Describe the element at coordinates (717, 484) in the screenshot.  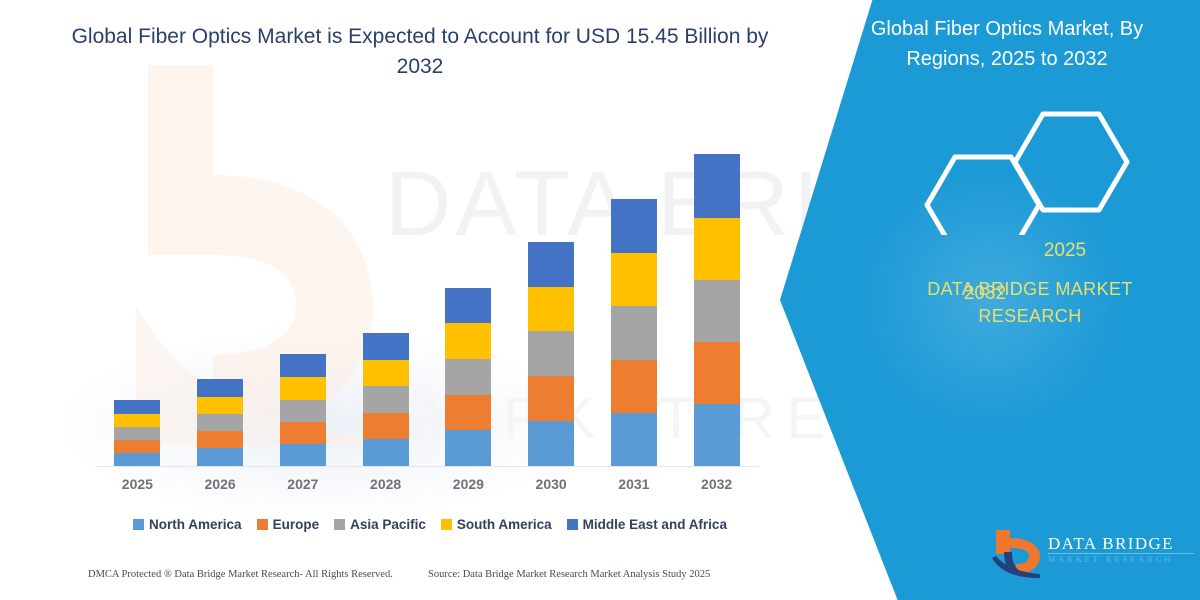
I see `x-axis-label: 2032` at that location.